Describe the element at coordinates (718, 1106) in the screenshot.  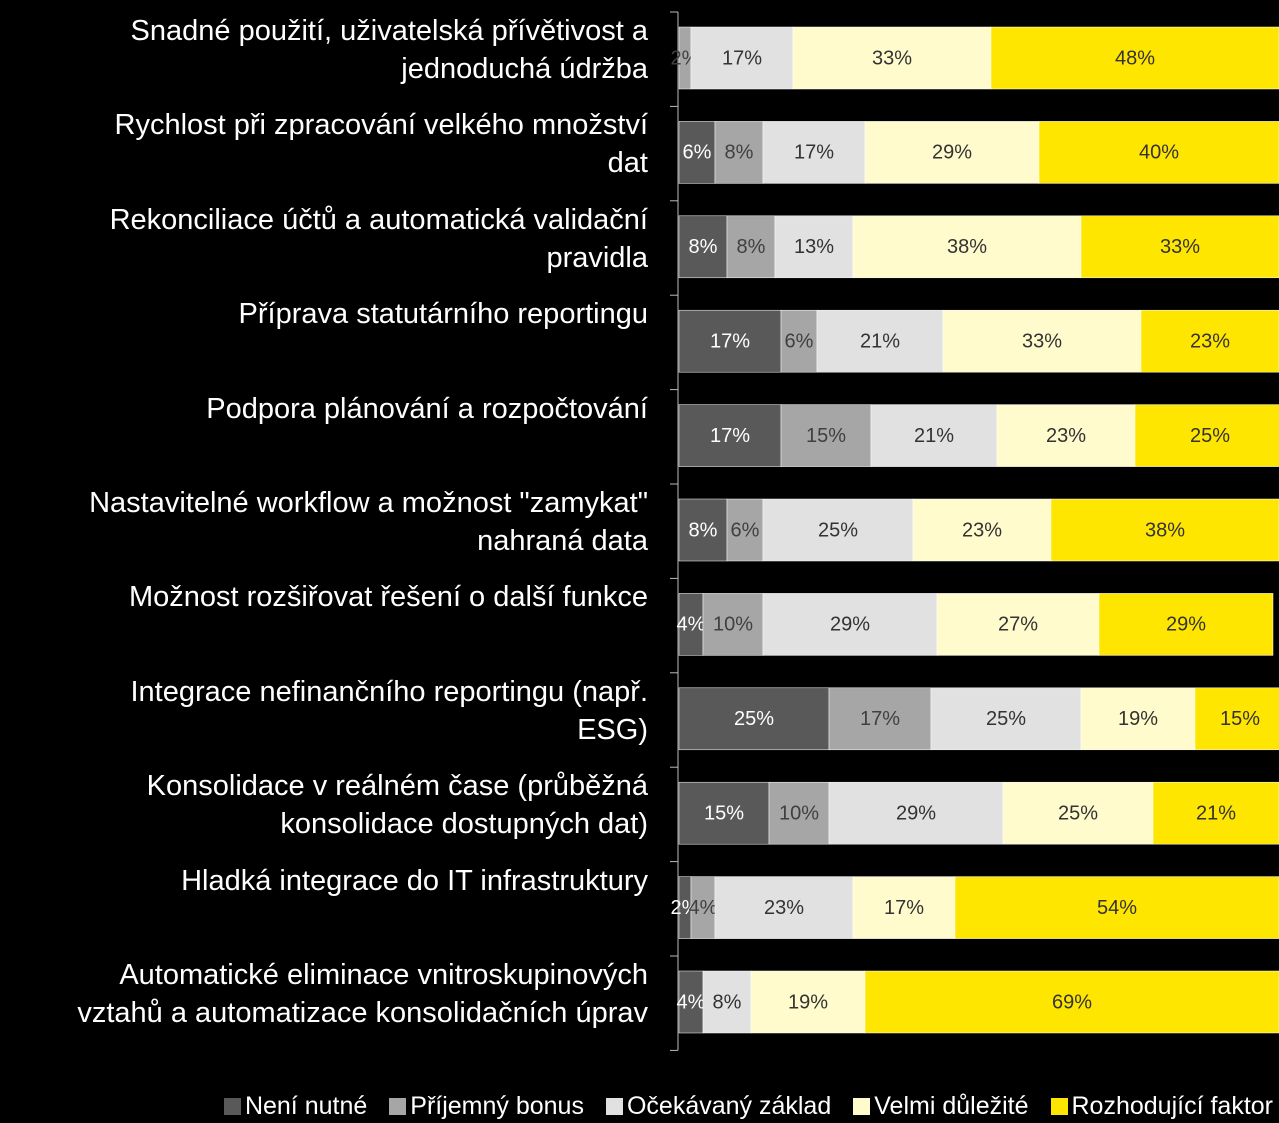
I see `legend-item: Očekávaný základ` at that location.